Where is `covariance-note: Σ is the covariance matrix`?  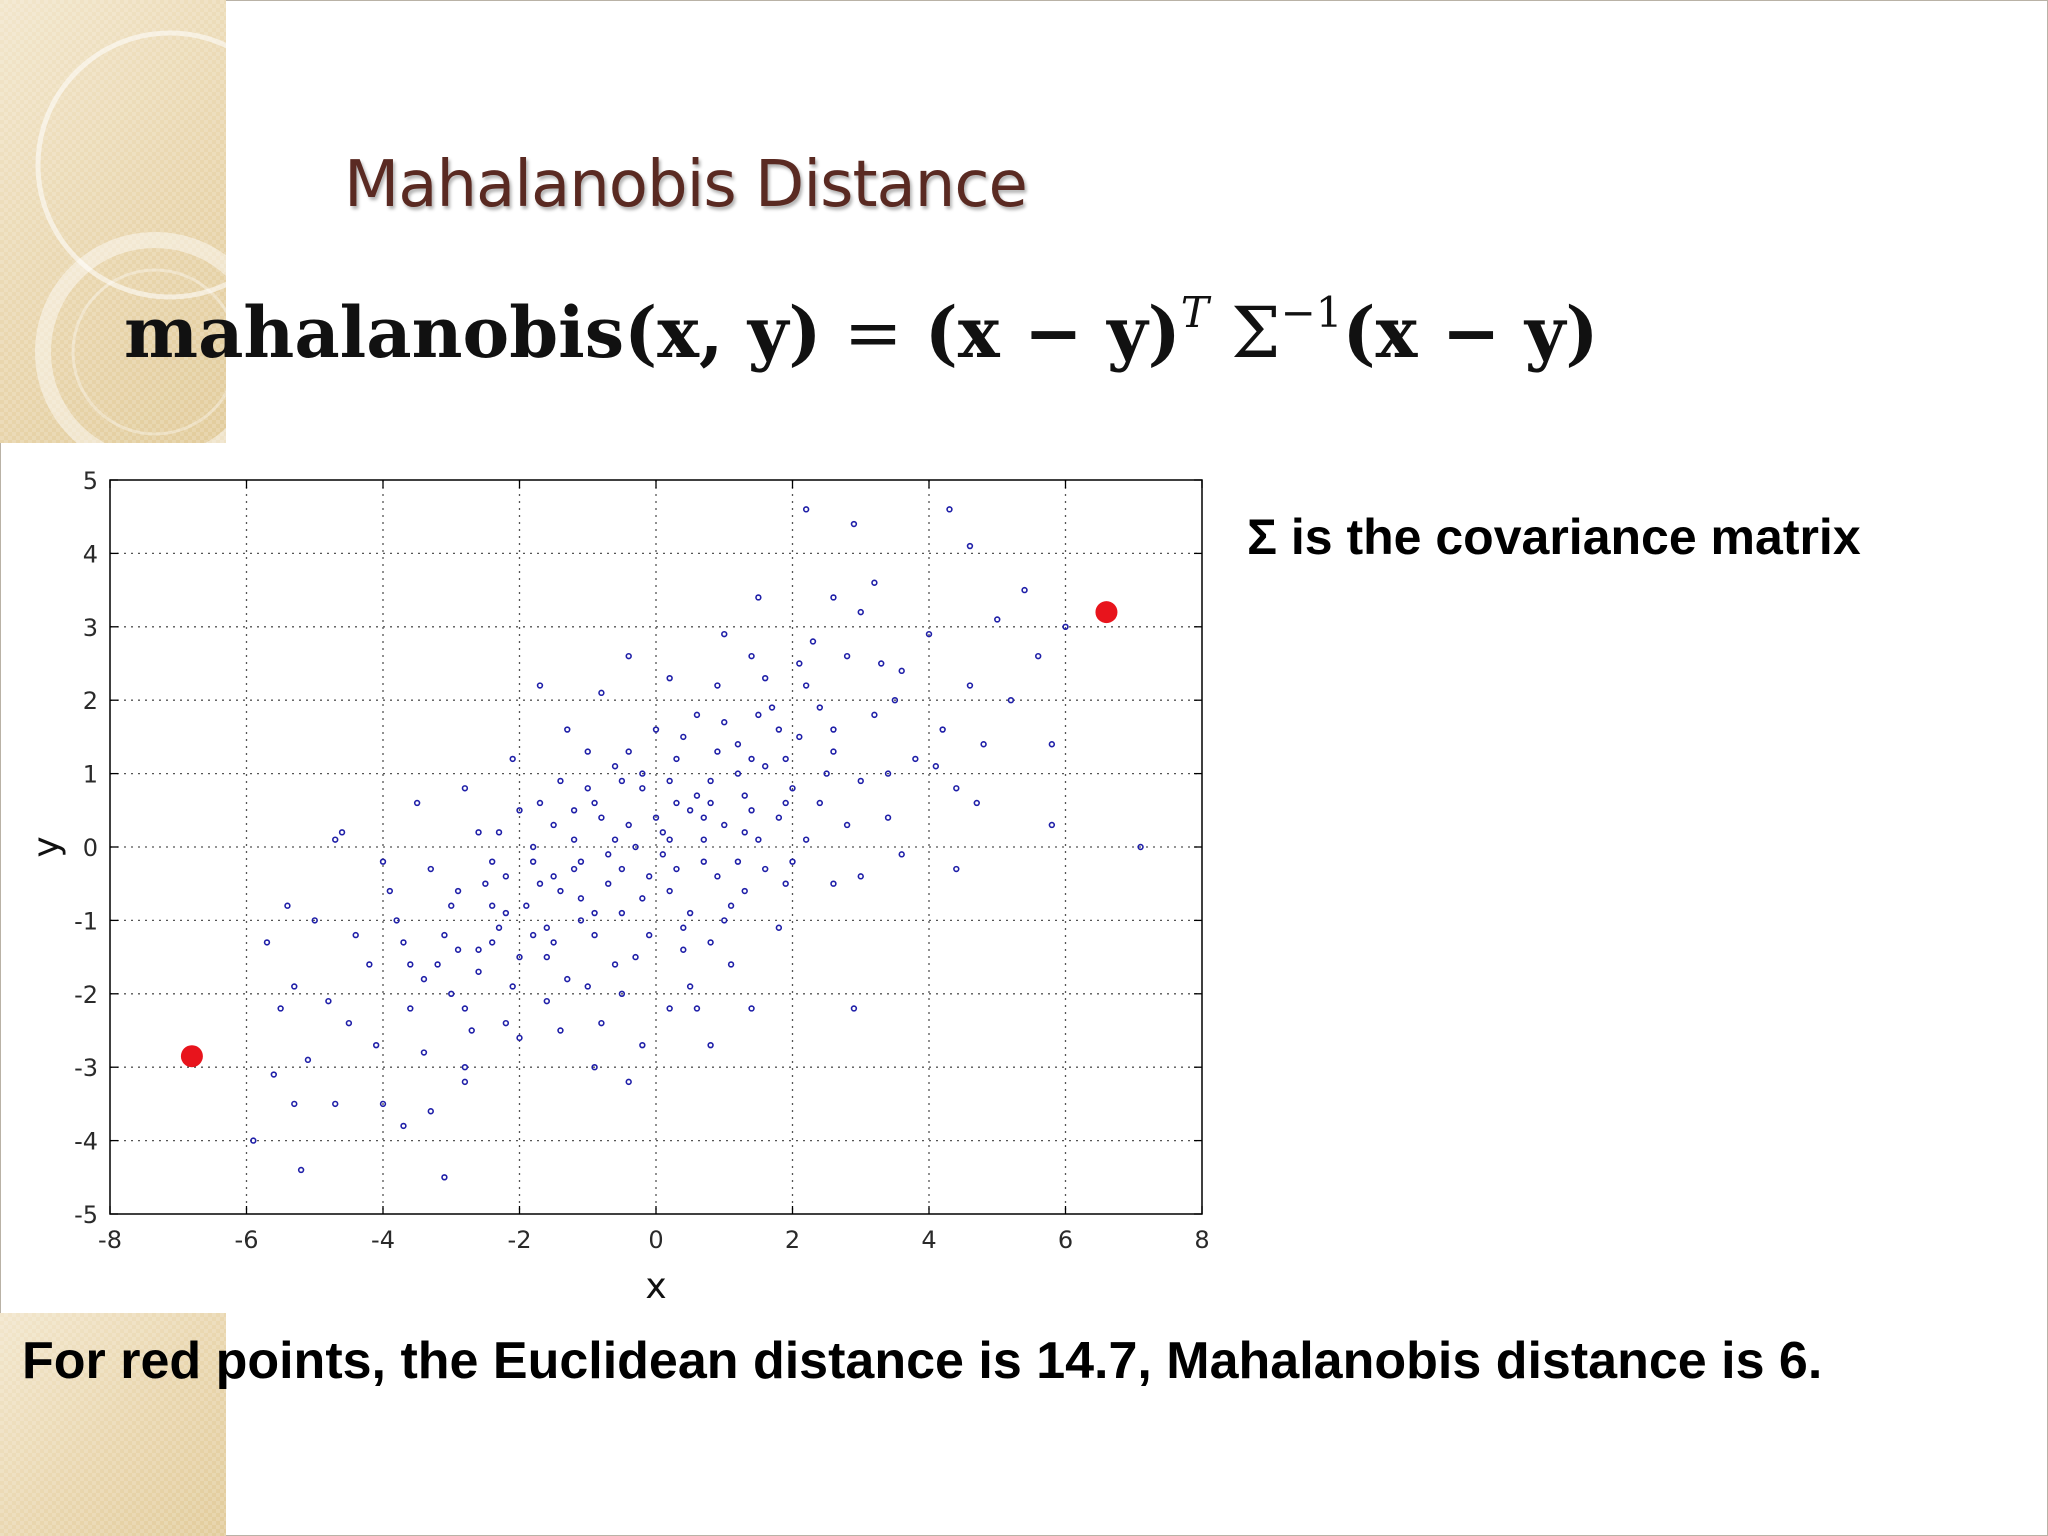 covariance-note: Σ is the covariance matrix is located at coordinates (1554, 537).